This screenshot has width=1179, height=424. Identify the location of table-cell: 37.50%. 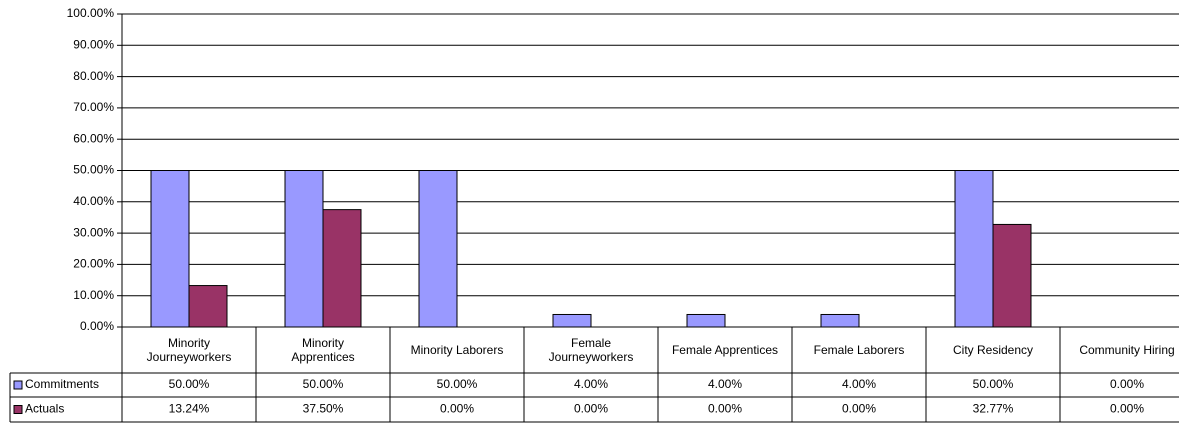
(323, 409).